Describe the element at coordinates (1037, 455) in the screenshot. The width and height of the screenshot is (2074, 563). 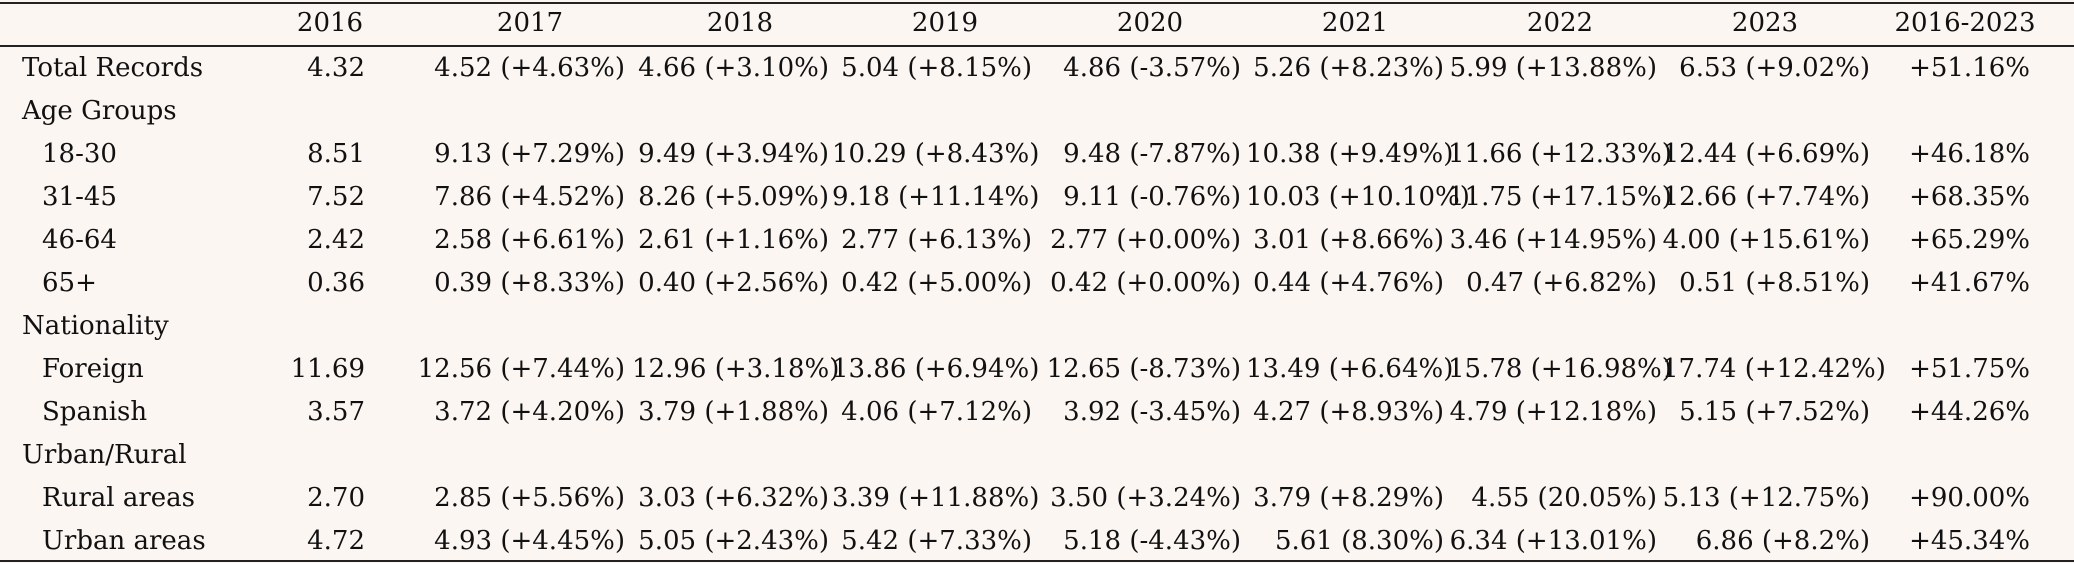
I see `table-row: Urban/Rural` at that location.